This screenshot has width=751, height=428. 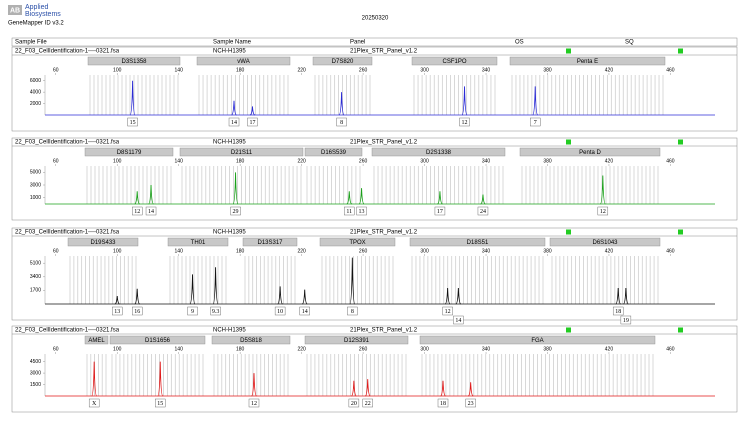 I want to click on allele-label: 18, so click(x=618, y=312).